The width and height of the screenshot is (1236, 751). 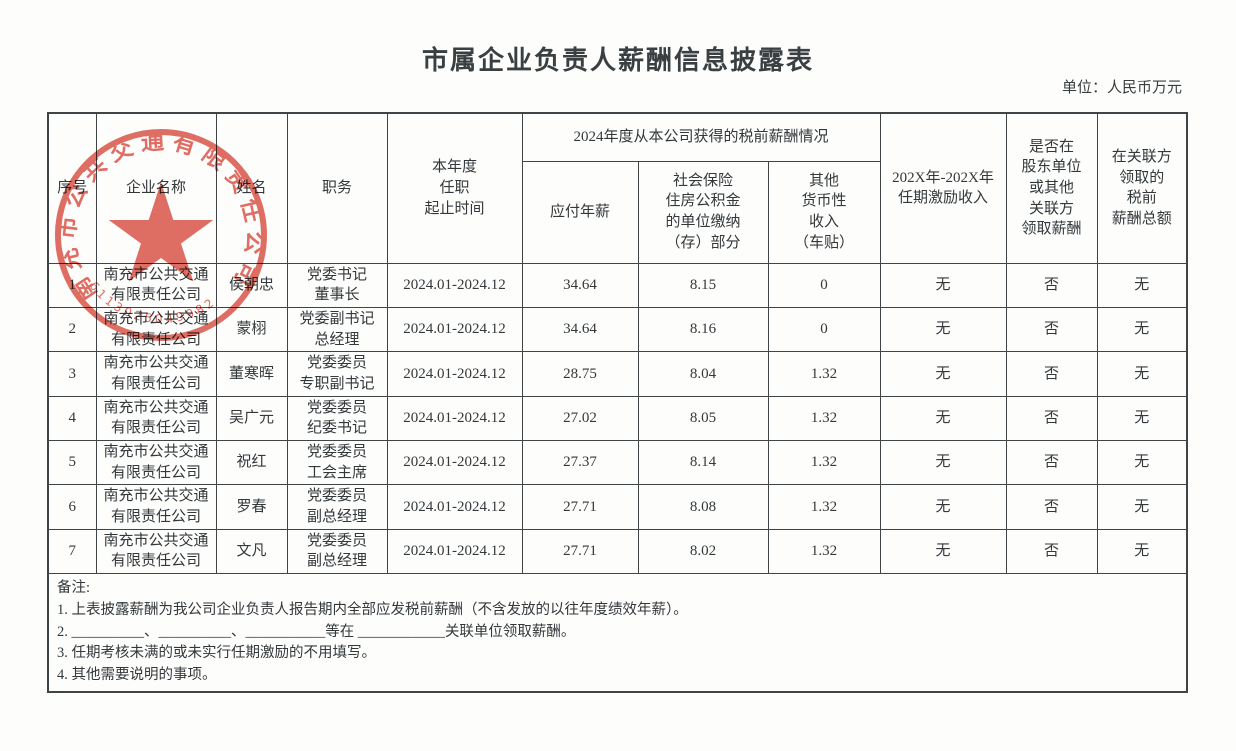 I want to click on table-cell: 8.16, so click(x=703, y=329).